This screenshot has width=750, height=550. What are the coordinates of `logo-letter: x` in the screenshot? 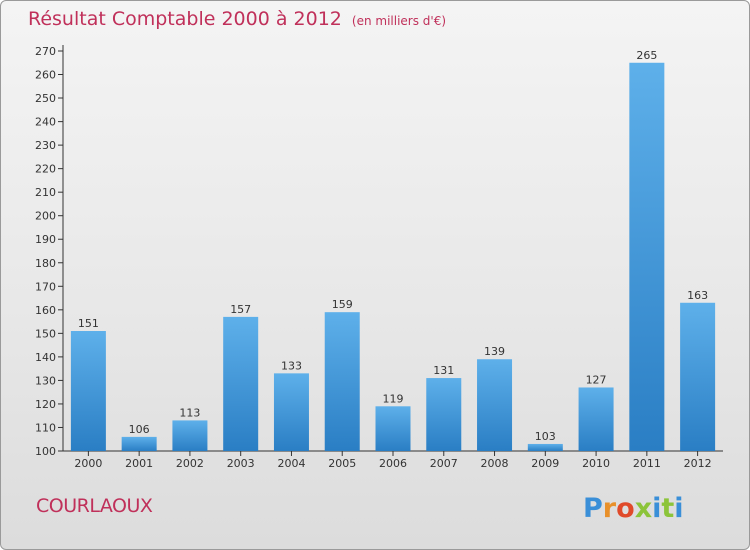 It's located at (643, 508).